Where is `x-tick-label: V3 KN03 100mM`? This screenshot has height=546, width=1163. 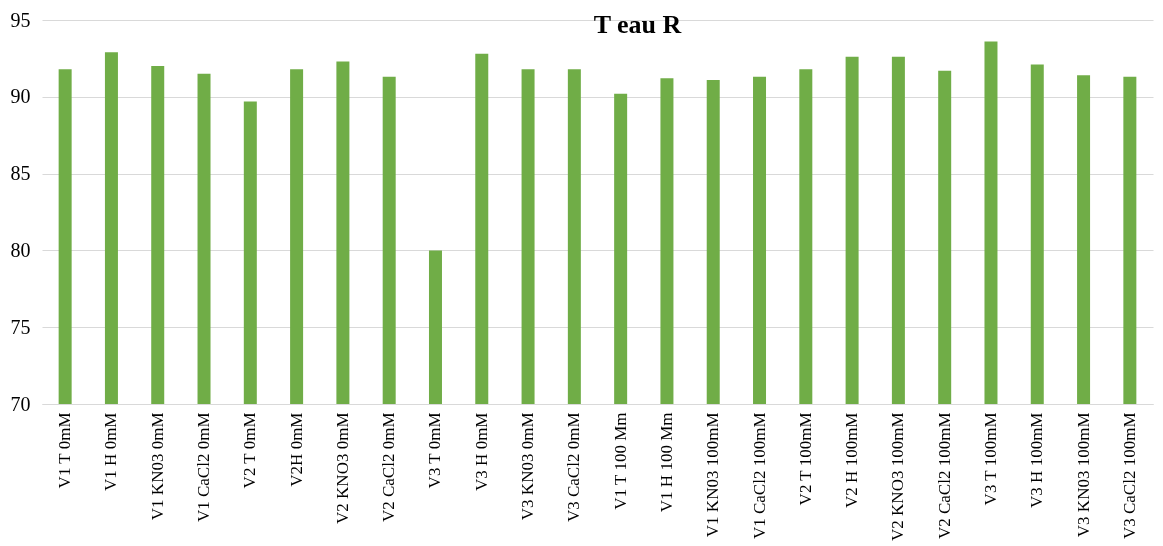
x-tick-label: V3 KN03 100mM is located at coordinates (1083, 475).